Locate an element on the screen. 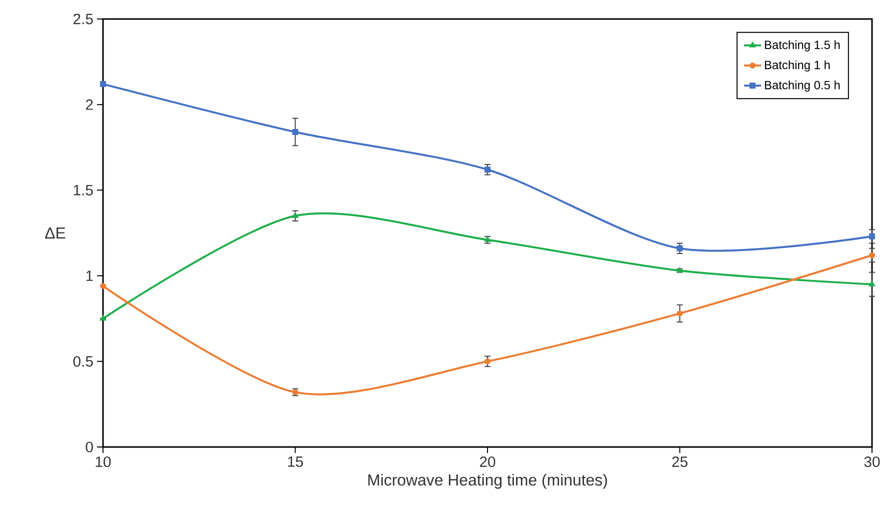 The height and width of the screenshot is (528, 887). x-axis-title: Microwave Heating time (minutes) is located at coordinates (487, 481).